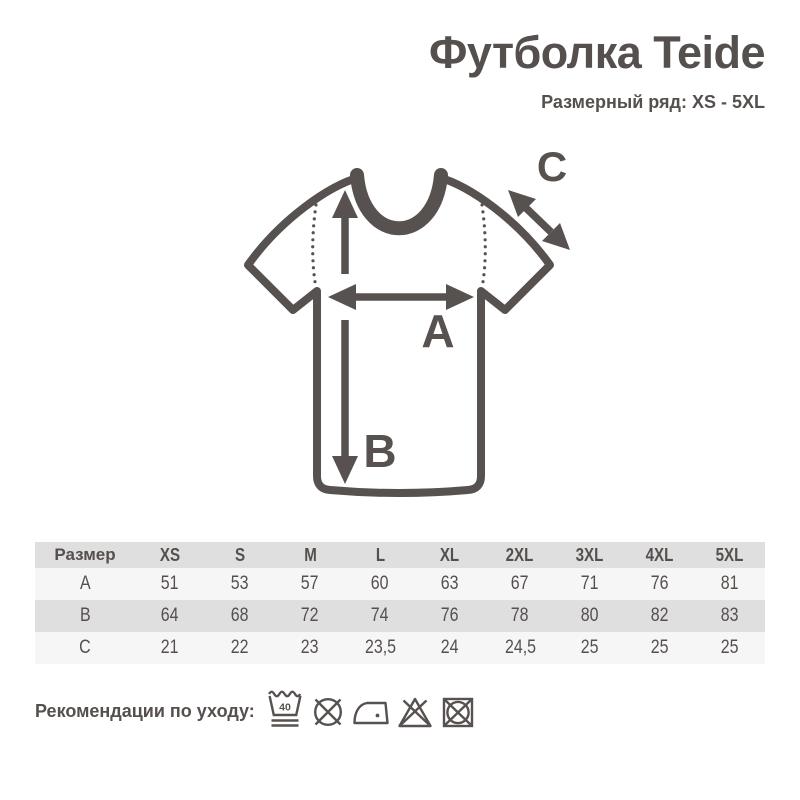 This screenshot has width=800, height=800. What do you see at coordinates (450, 583) in the screenshot?
I see `cell-a-xl: 63` at bounding box center [450, 583].